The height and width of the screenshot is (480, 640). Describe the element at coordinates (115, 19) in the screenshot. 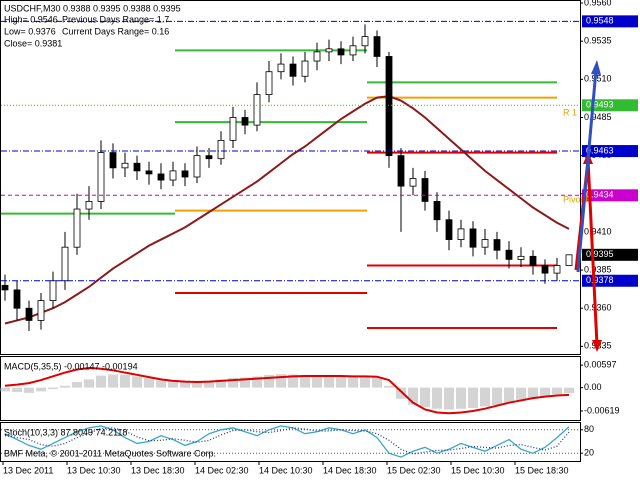

I see `info-text: Previous Days Range= 1.7` at that location.